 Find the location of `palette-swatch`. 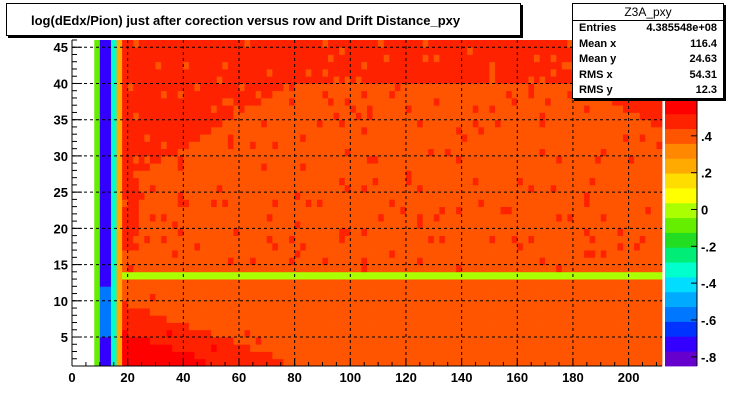

palette-swatch is located at coordinates (681, 107).